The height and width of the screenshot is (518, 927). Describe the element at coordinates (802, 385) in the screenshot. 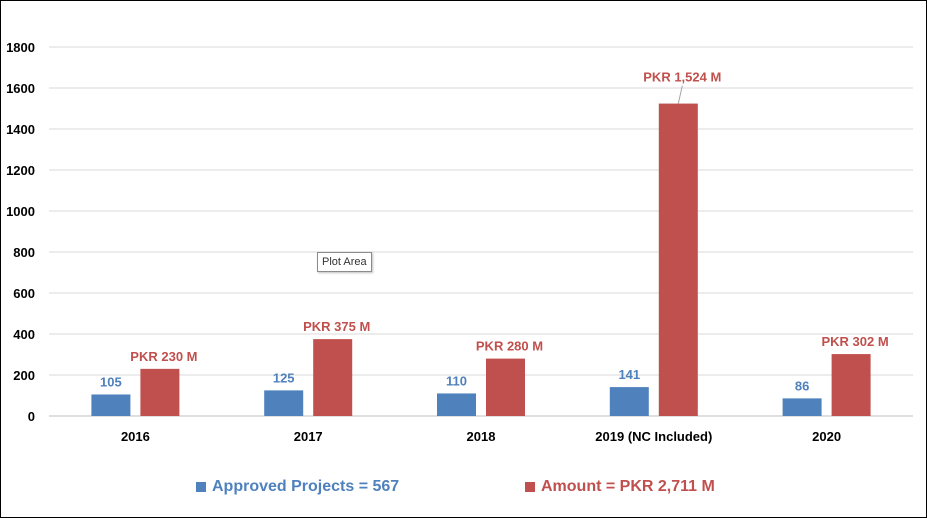

I see `data-label-approved-projects: 86` at that location.